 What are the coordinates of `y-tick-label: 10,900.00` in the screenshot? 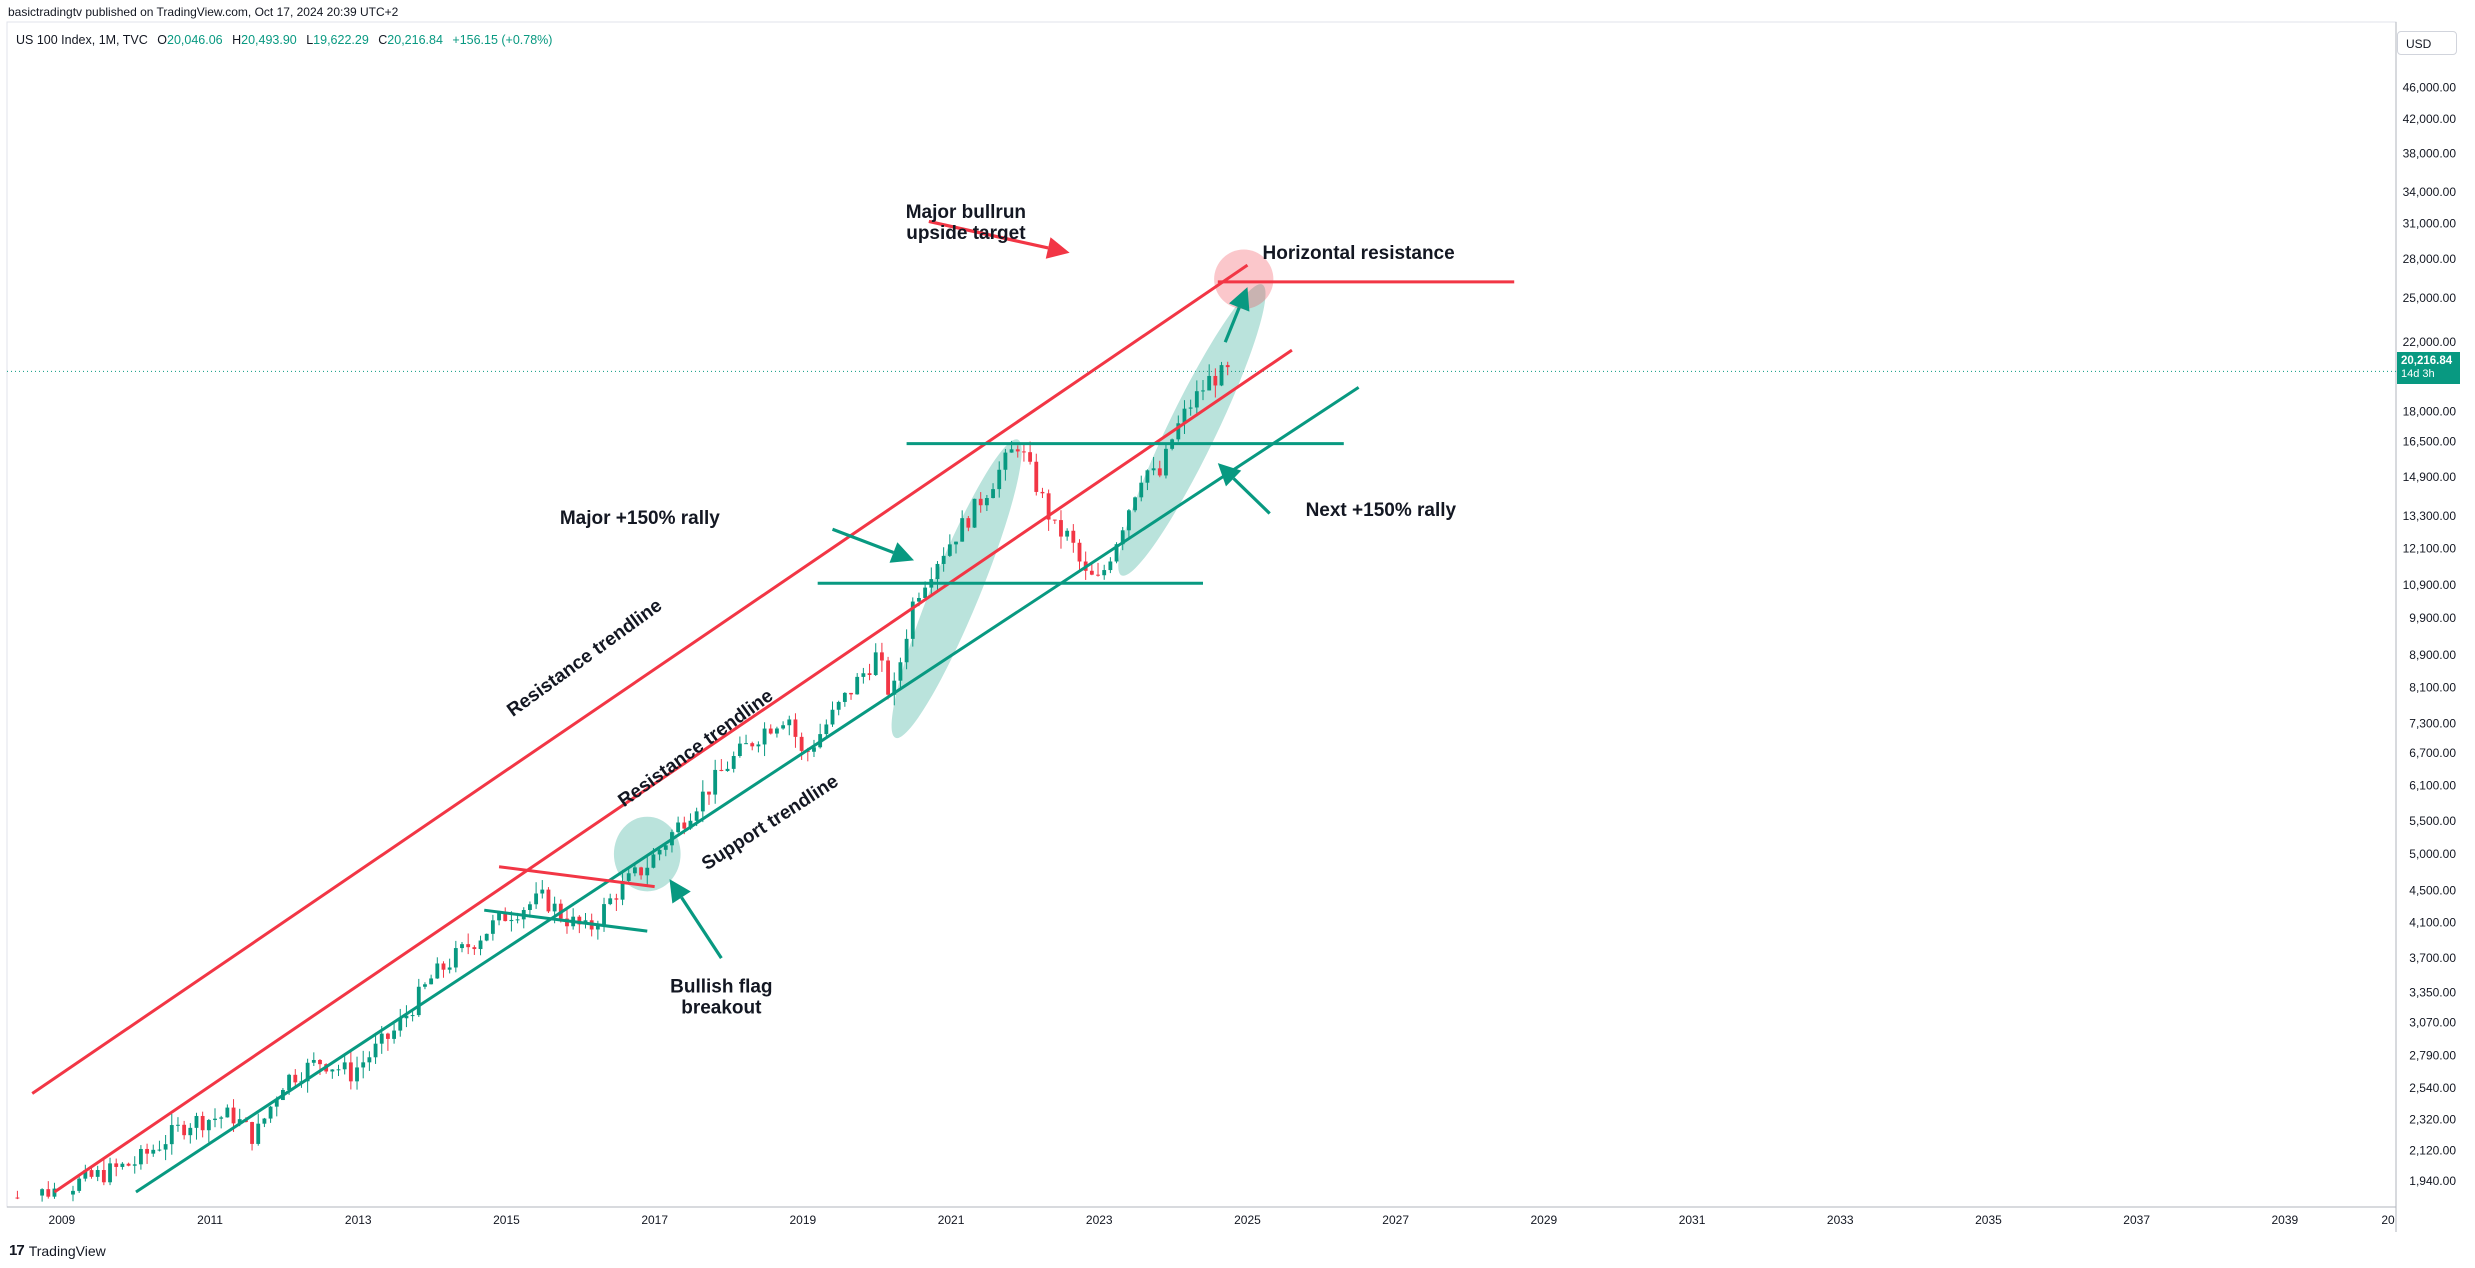 It's located at (2430, 585).